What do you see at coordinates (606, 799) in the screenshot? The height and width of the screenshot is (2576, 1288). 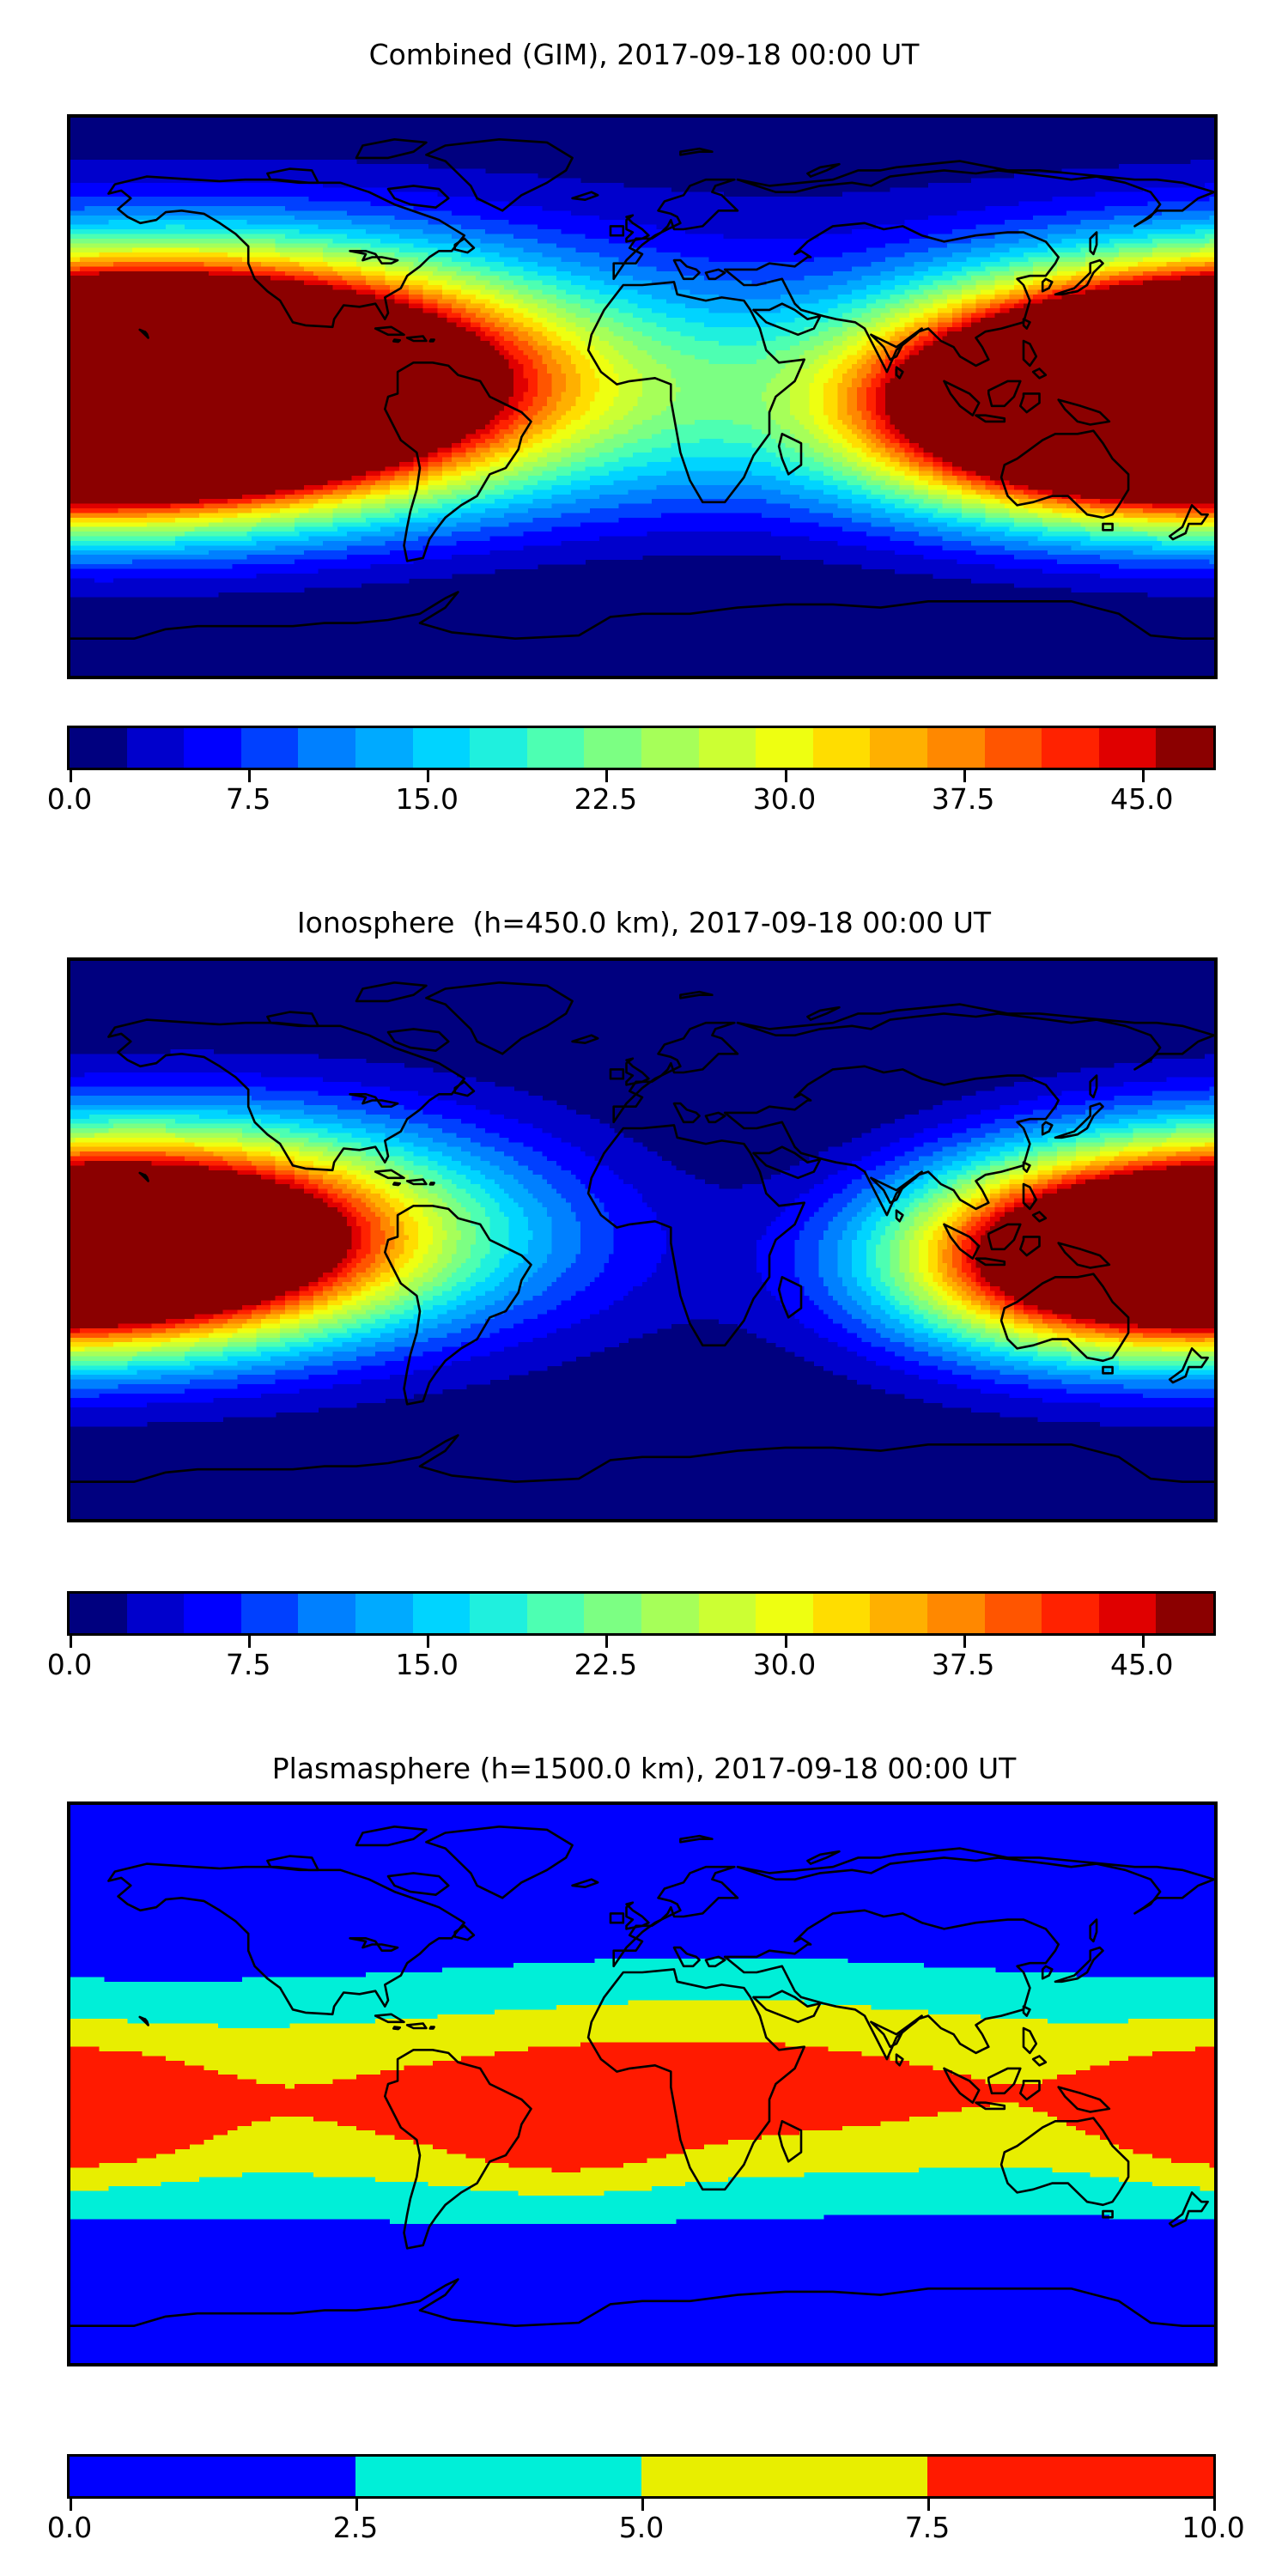 I see `colorbar-tick-label: 22.5` at bounding box center [606, 799].